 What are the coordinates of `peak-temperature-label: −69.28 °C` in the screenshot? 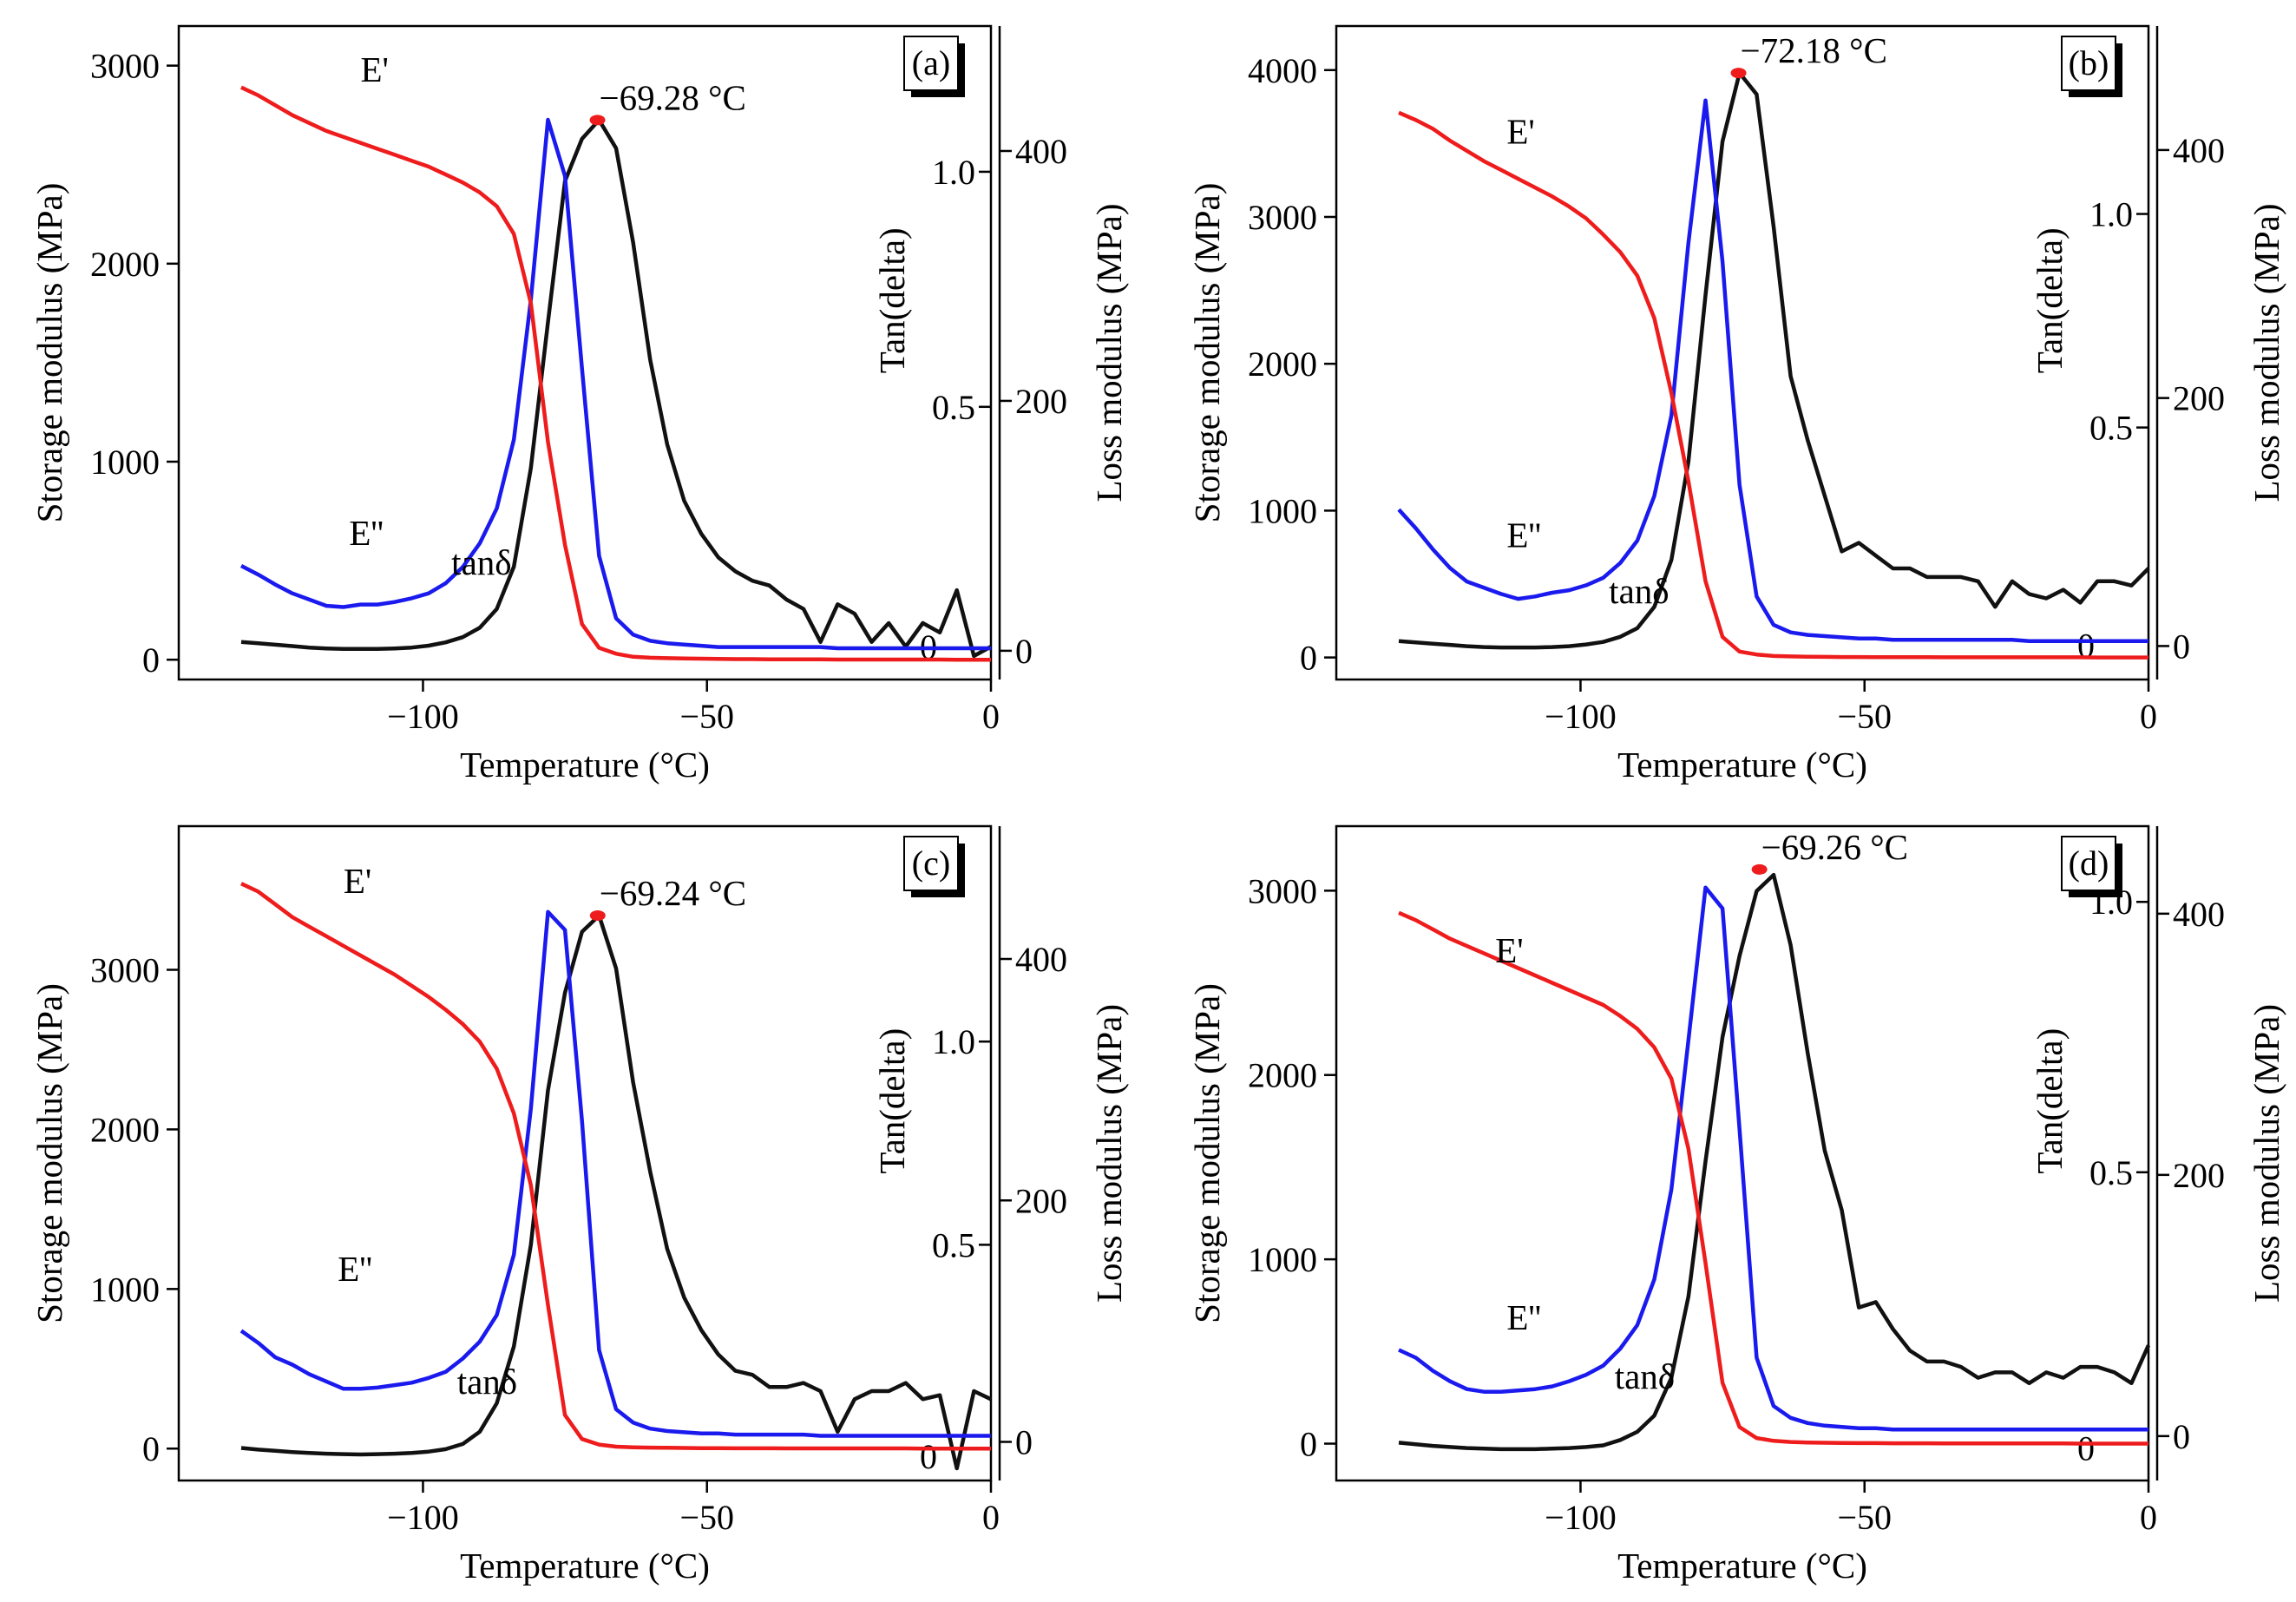 It's located at (673, 97).